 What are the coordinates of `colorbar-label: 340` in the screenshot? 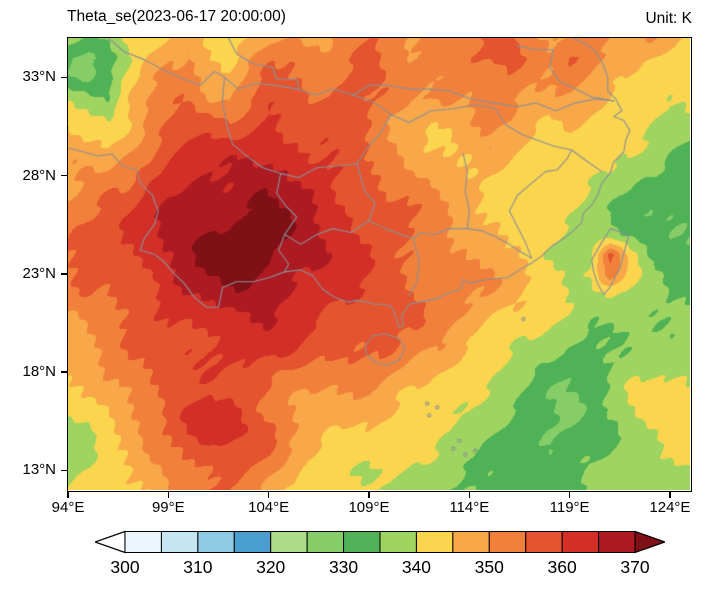 It's located at (416, 567).